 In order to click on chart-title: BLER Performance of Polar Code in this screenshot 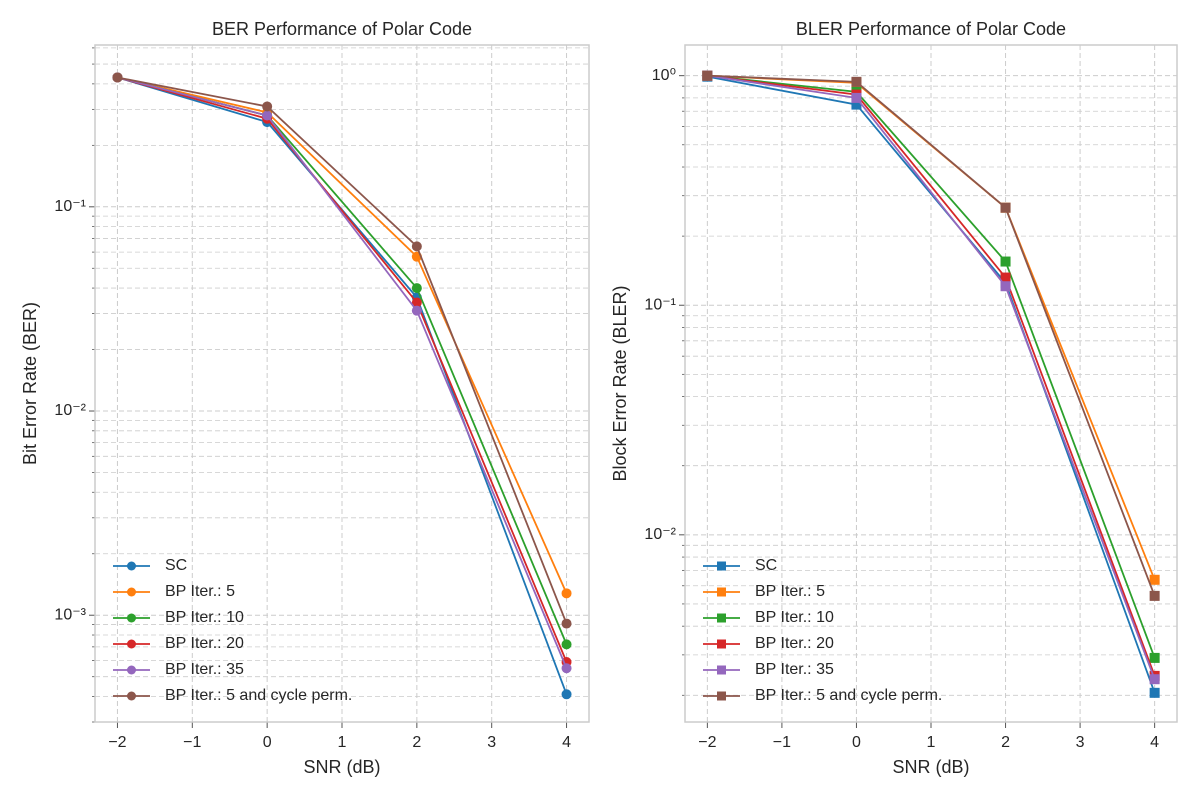, I will do `click(931, 29)`.